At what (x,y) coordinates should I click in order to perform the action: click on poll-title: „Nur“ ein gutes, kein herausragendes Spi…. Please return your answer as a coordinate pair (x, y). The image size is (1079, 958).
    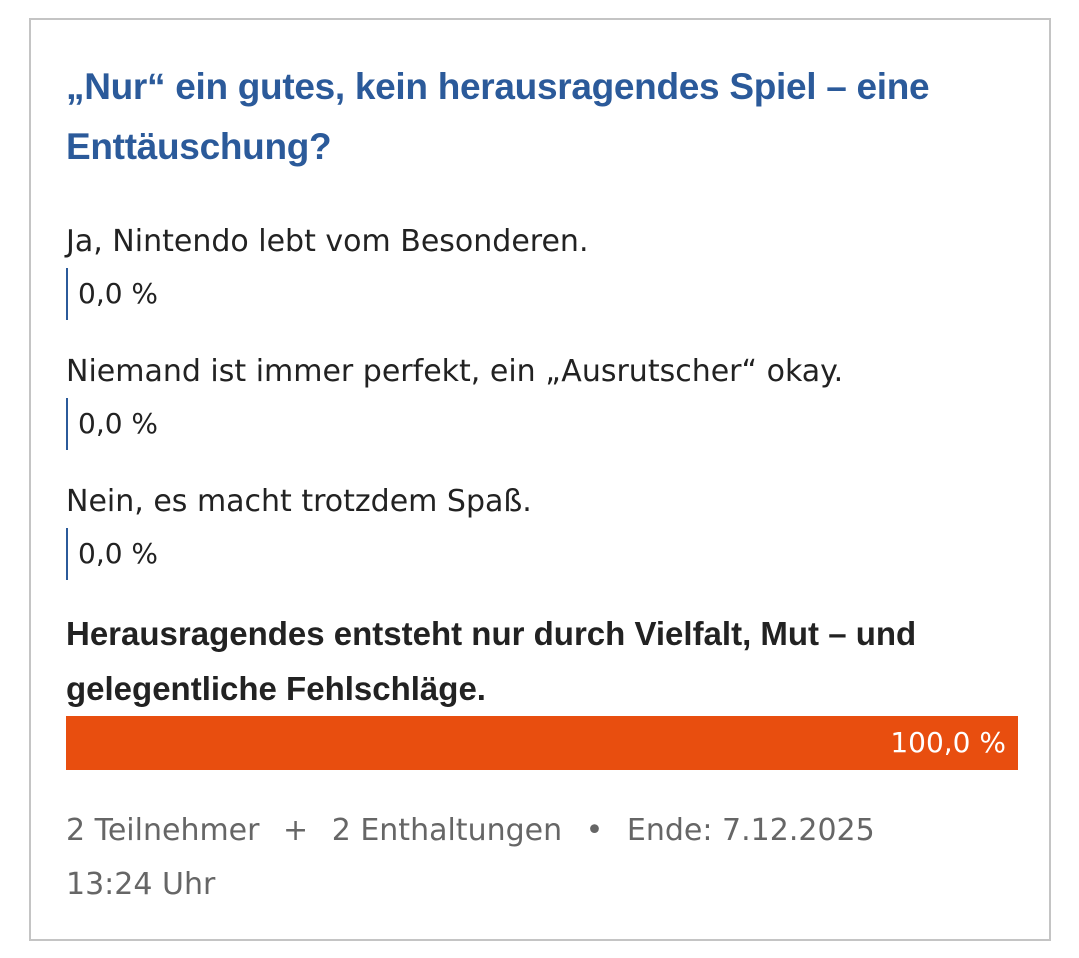
    Looking at the image, I should click on (498, 116).